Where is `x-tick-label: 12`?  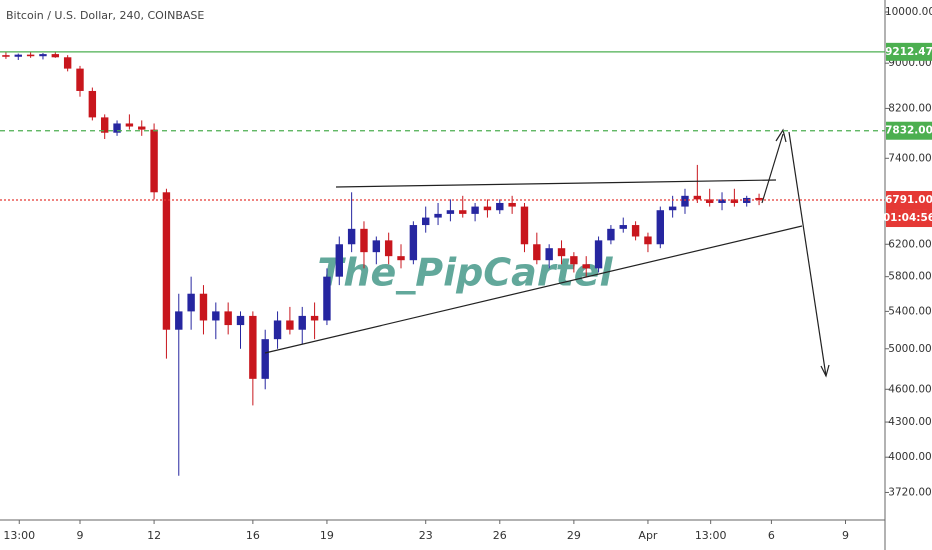 x-tick-label: 12 is located at coordinates (154, 535).